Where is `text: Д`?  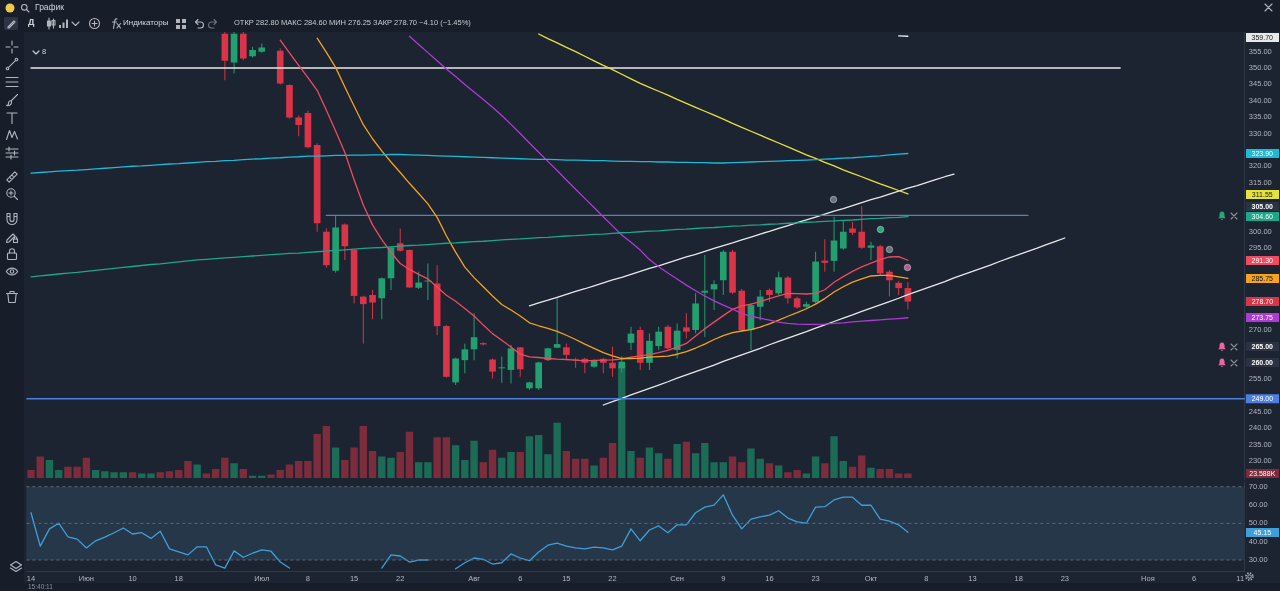 text: Д is located at coordinates (31, 22).